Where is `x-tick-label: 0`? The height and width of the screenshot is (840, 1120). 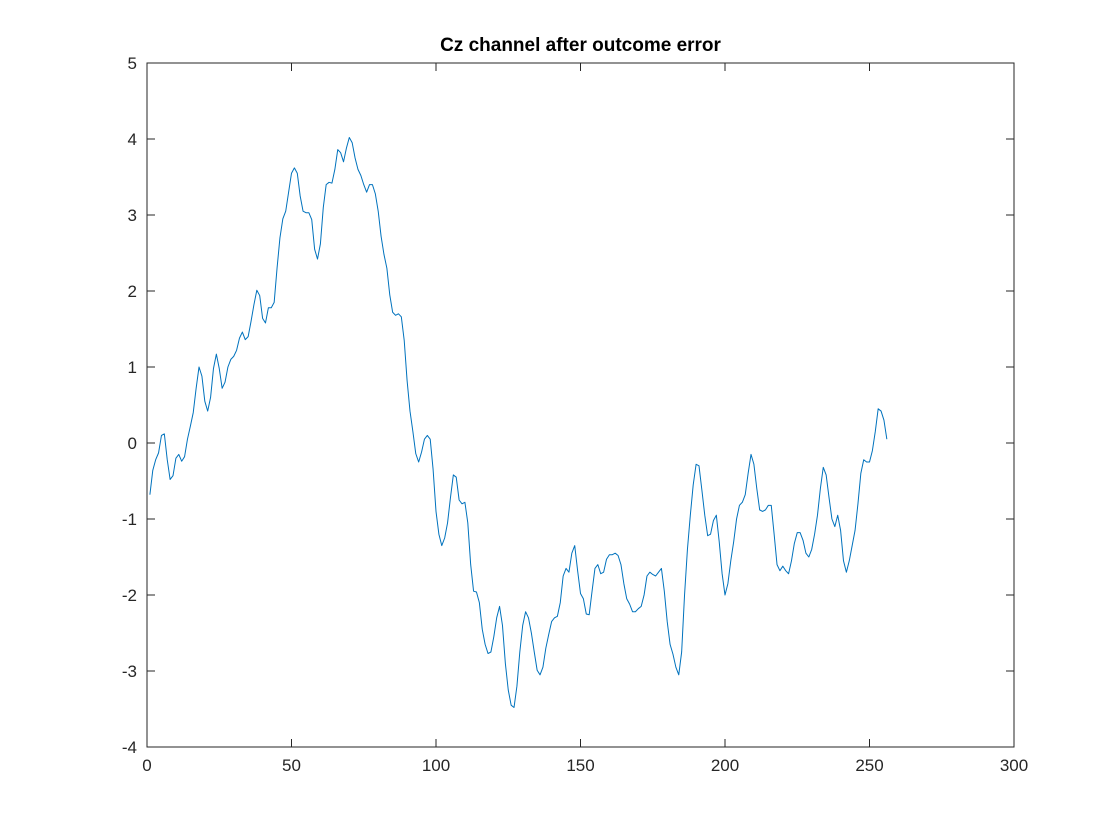
x-tick-label: 0 is located at coordinates (146, 765).